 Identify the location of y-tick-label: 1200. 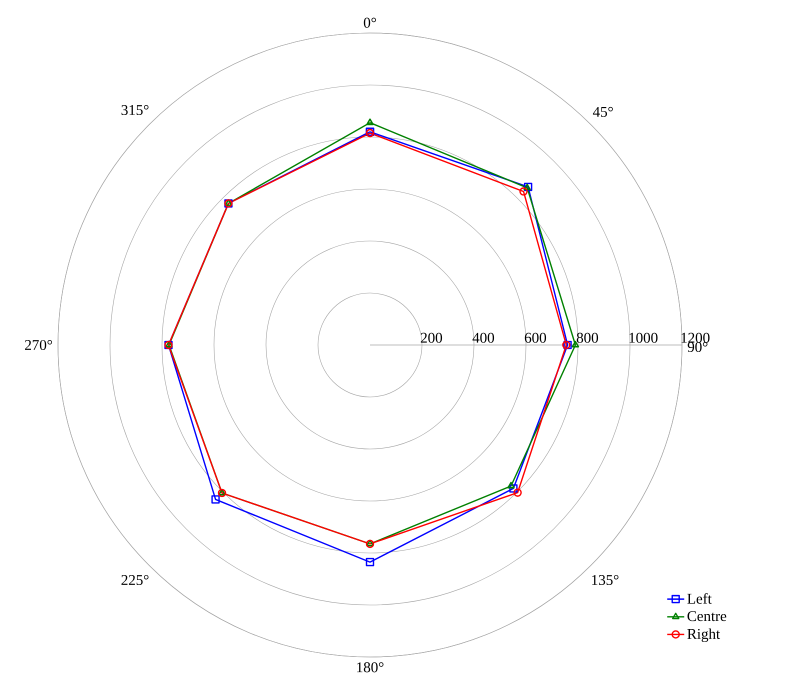
(696, 337).